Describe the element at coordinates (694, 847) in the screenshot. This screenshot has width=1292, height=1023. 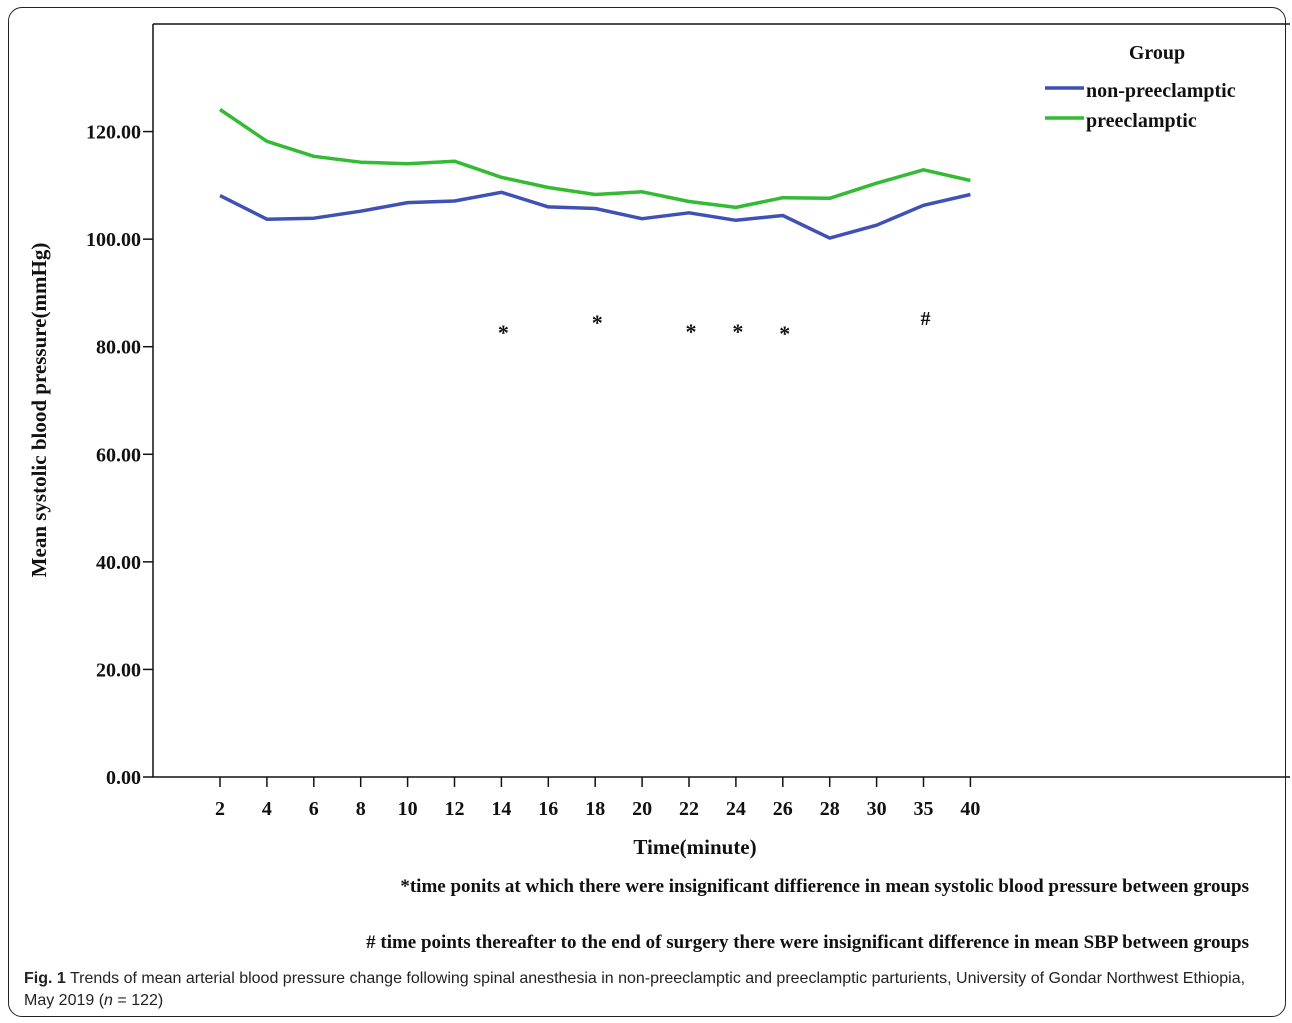
I see `x-axis-label: Time(minute)` at that location.